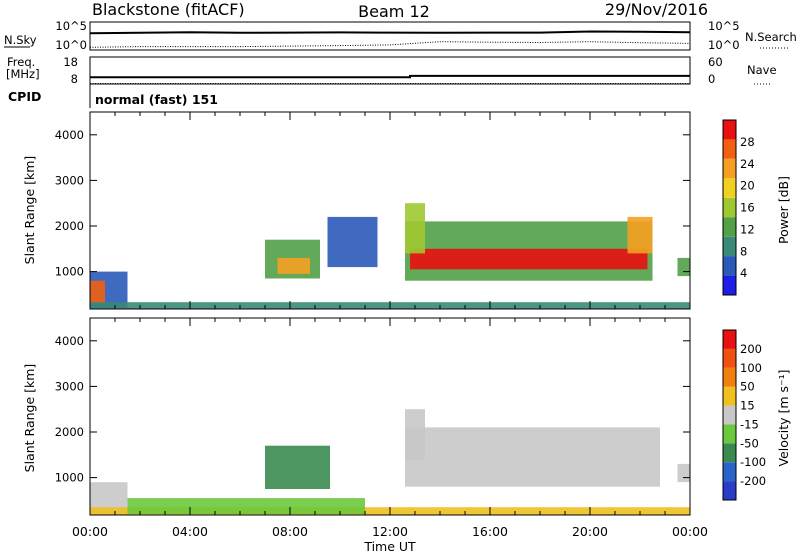 The width and height of the screenshot is (800, 554). What do you see at coordinates (389, 546) in the screenshot?
I see `time-axis-label: Time UT` at bounding box center [389, 546].